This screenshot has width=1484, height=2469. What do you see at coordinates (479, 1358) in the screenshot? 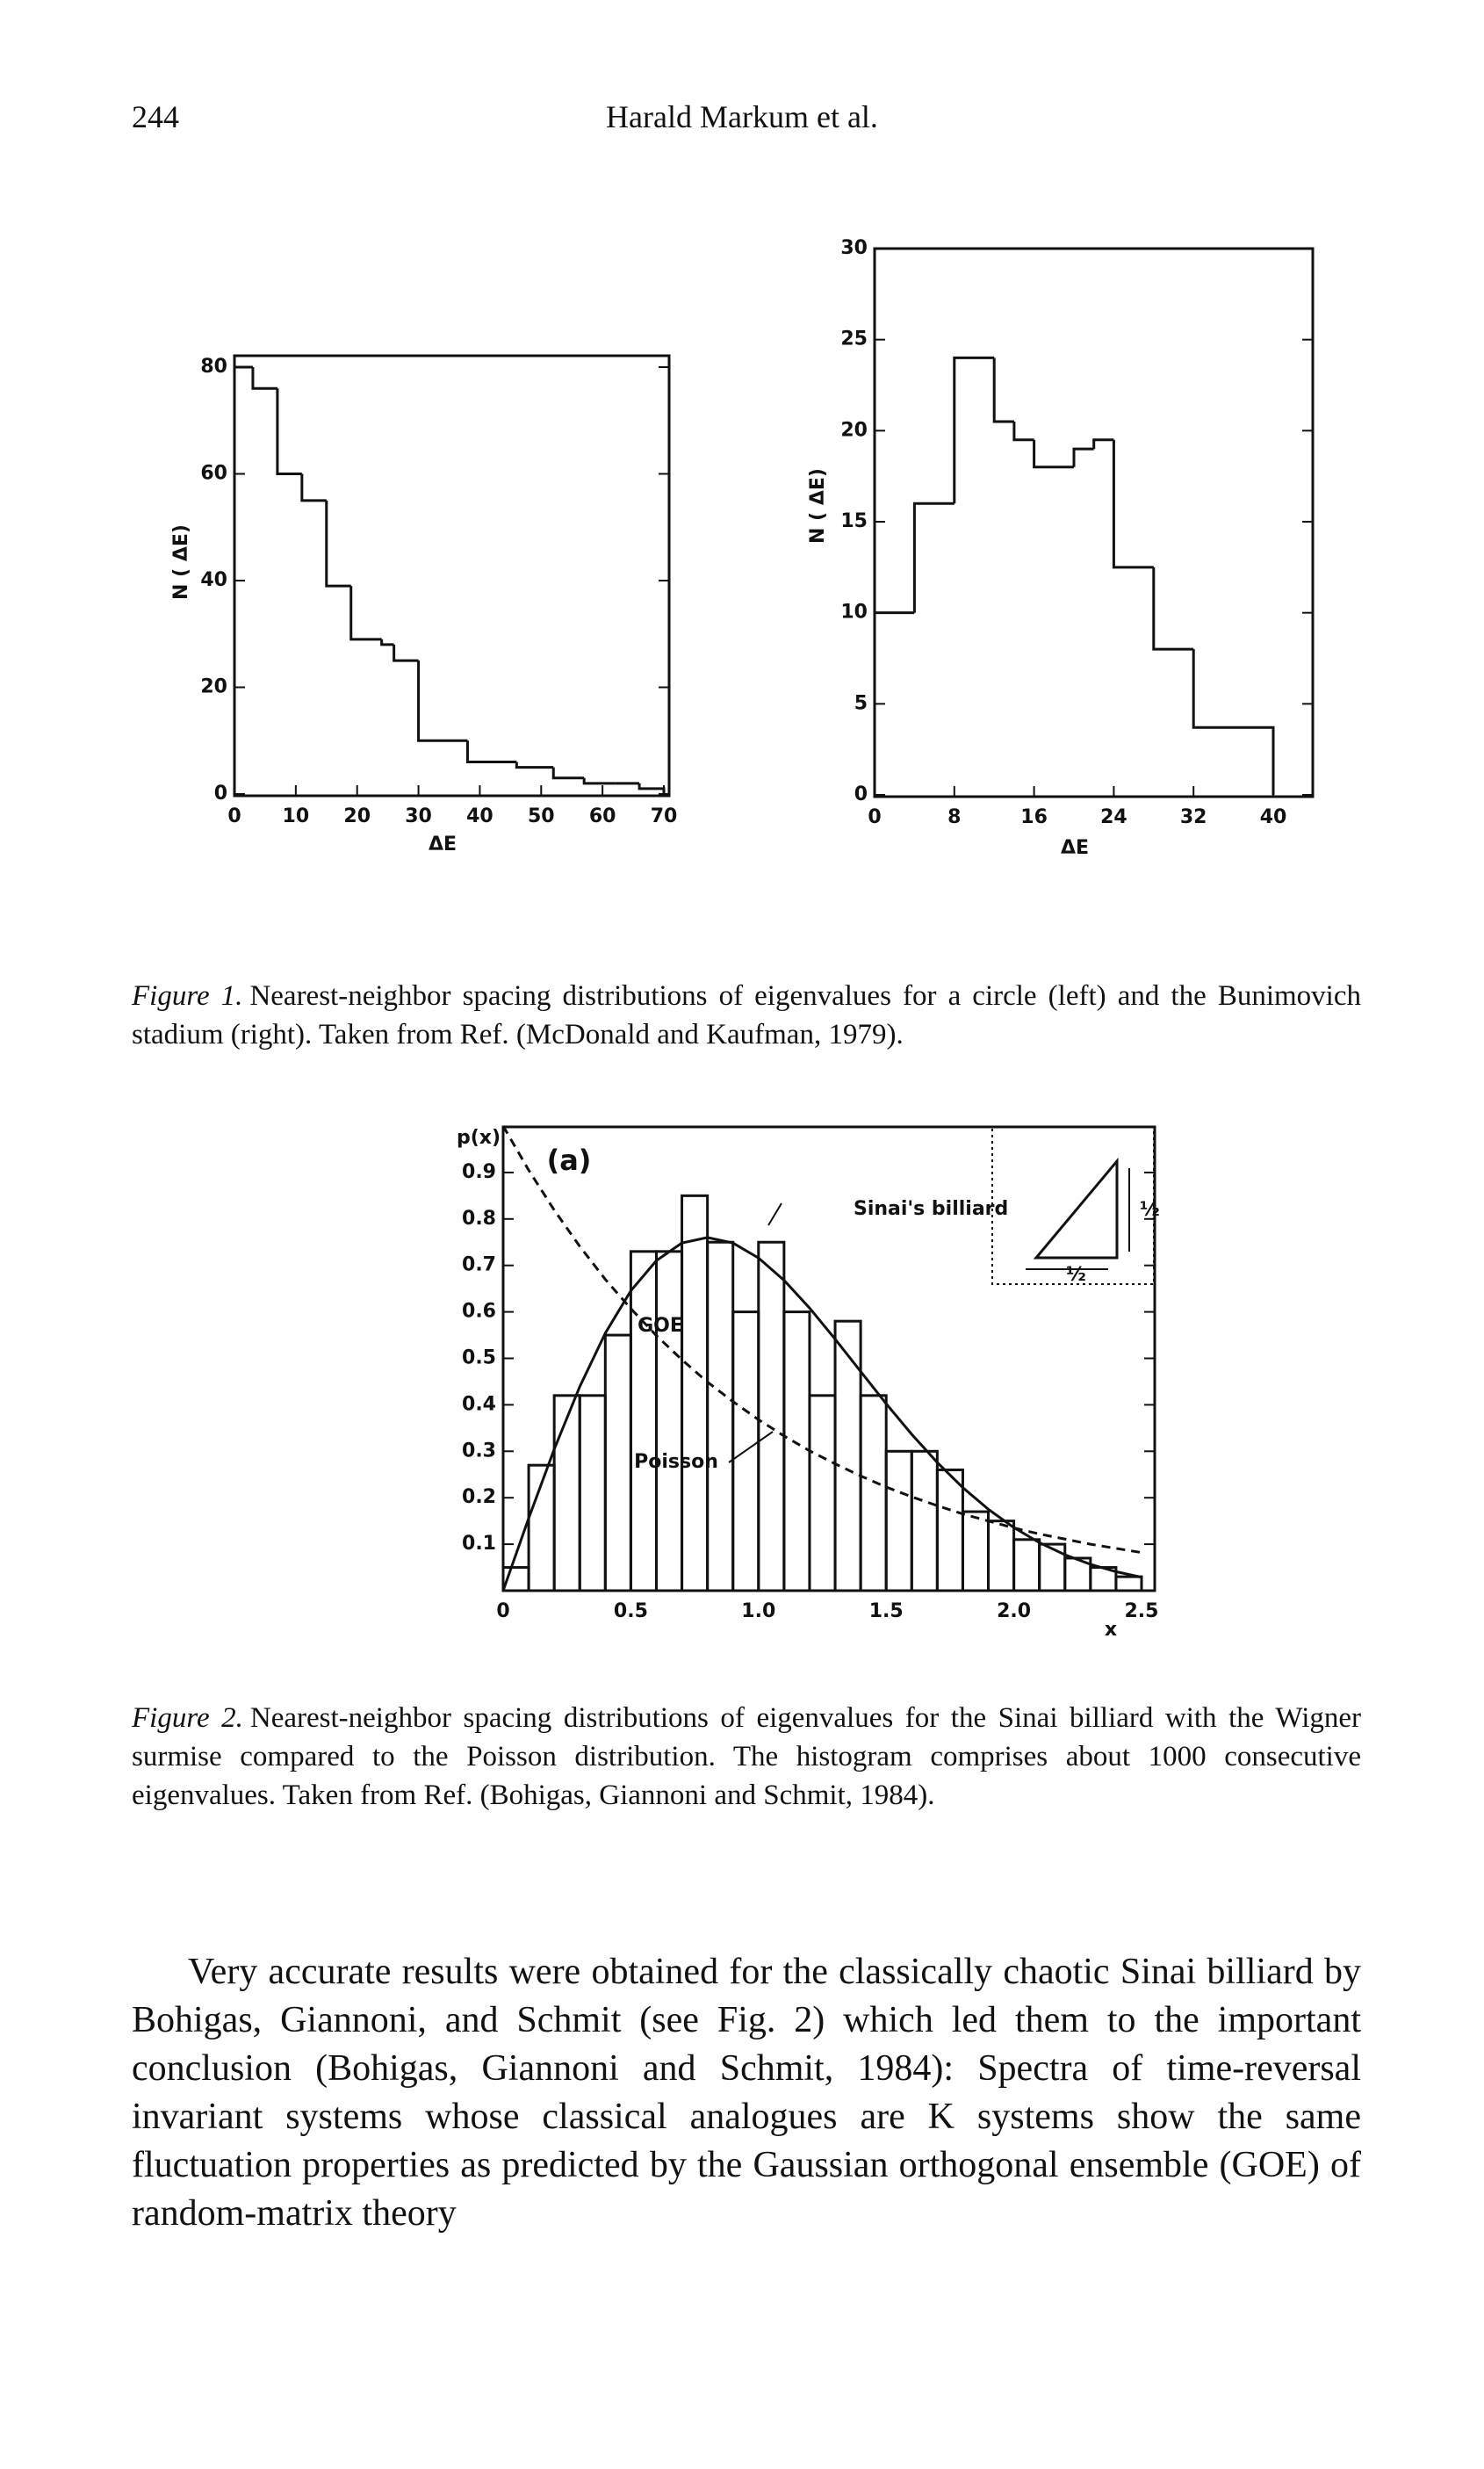
I see `y-tick-label: 0.5` at bounding box center [479, 1358].